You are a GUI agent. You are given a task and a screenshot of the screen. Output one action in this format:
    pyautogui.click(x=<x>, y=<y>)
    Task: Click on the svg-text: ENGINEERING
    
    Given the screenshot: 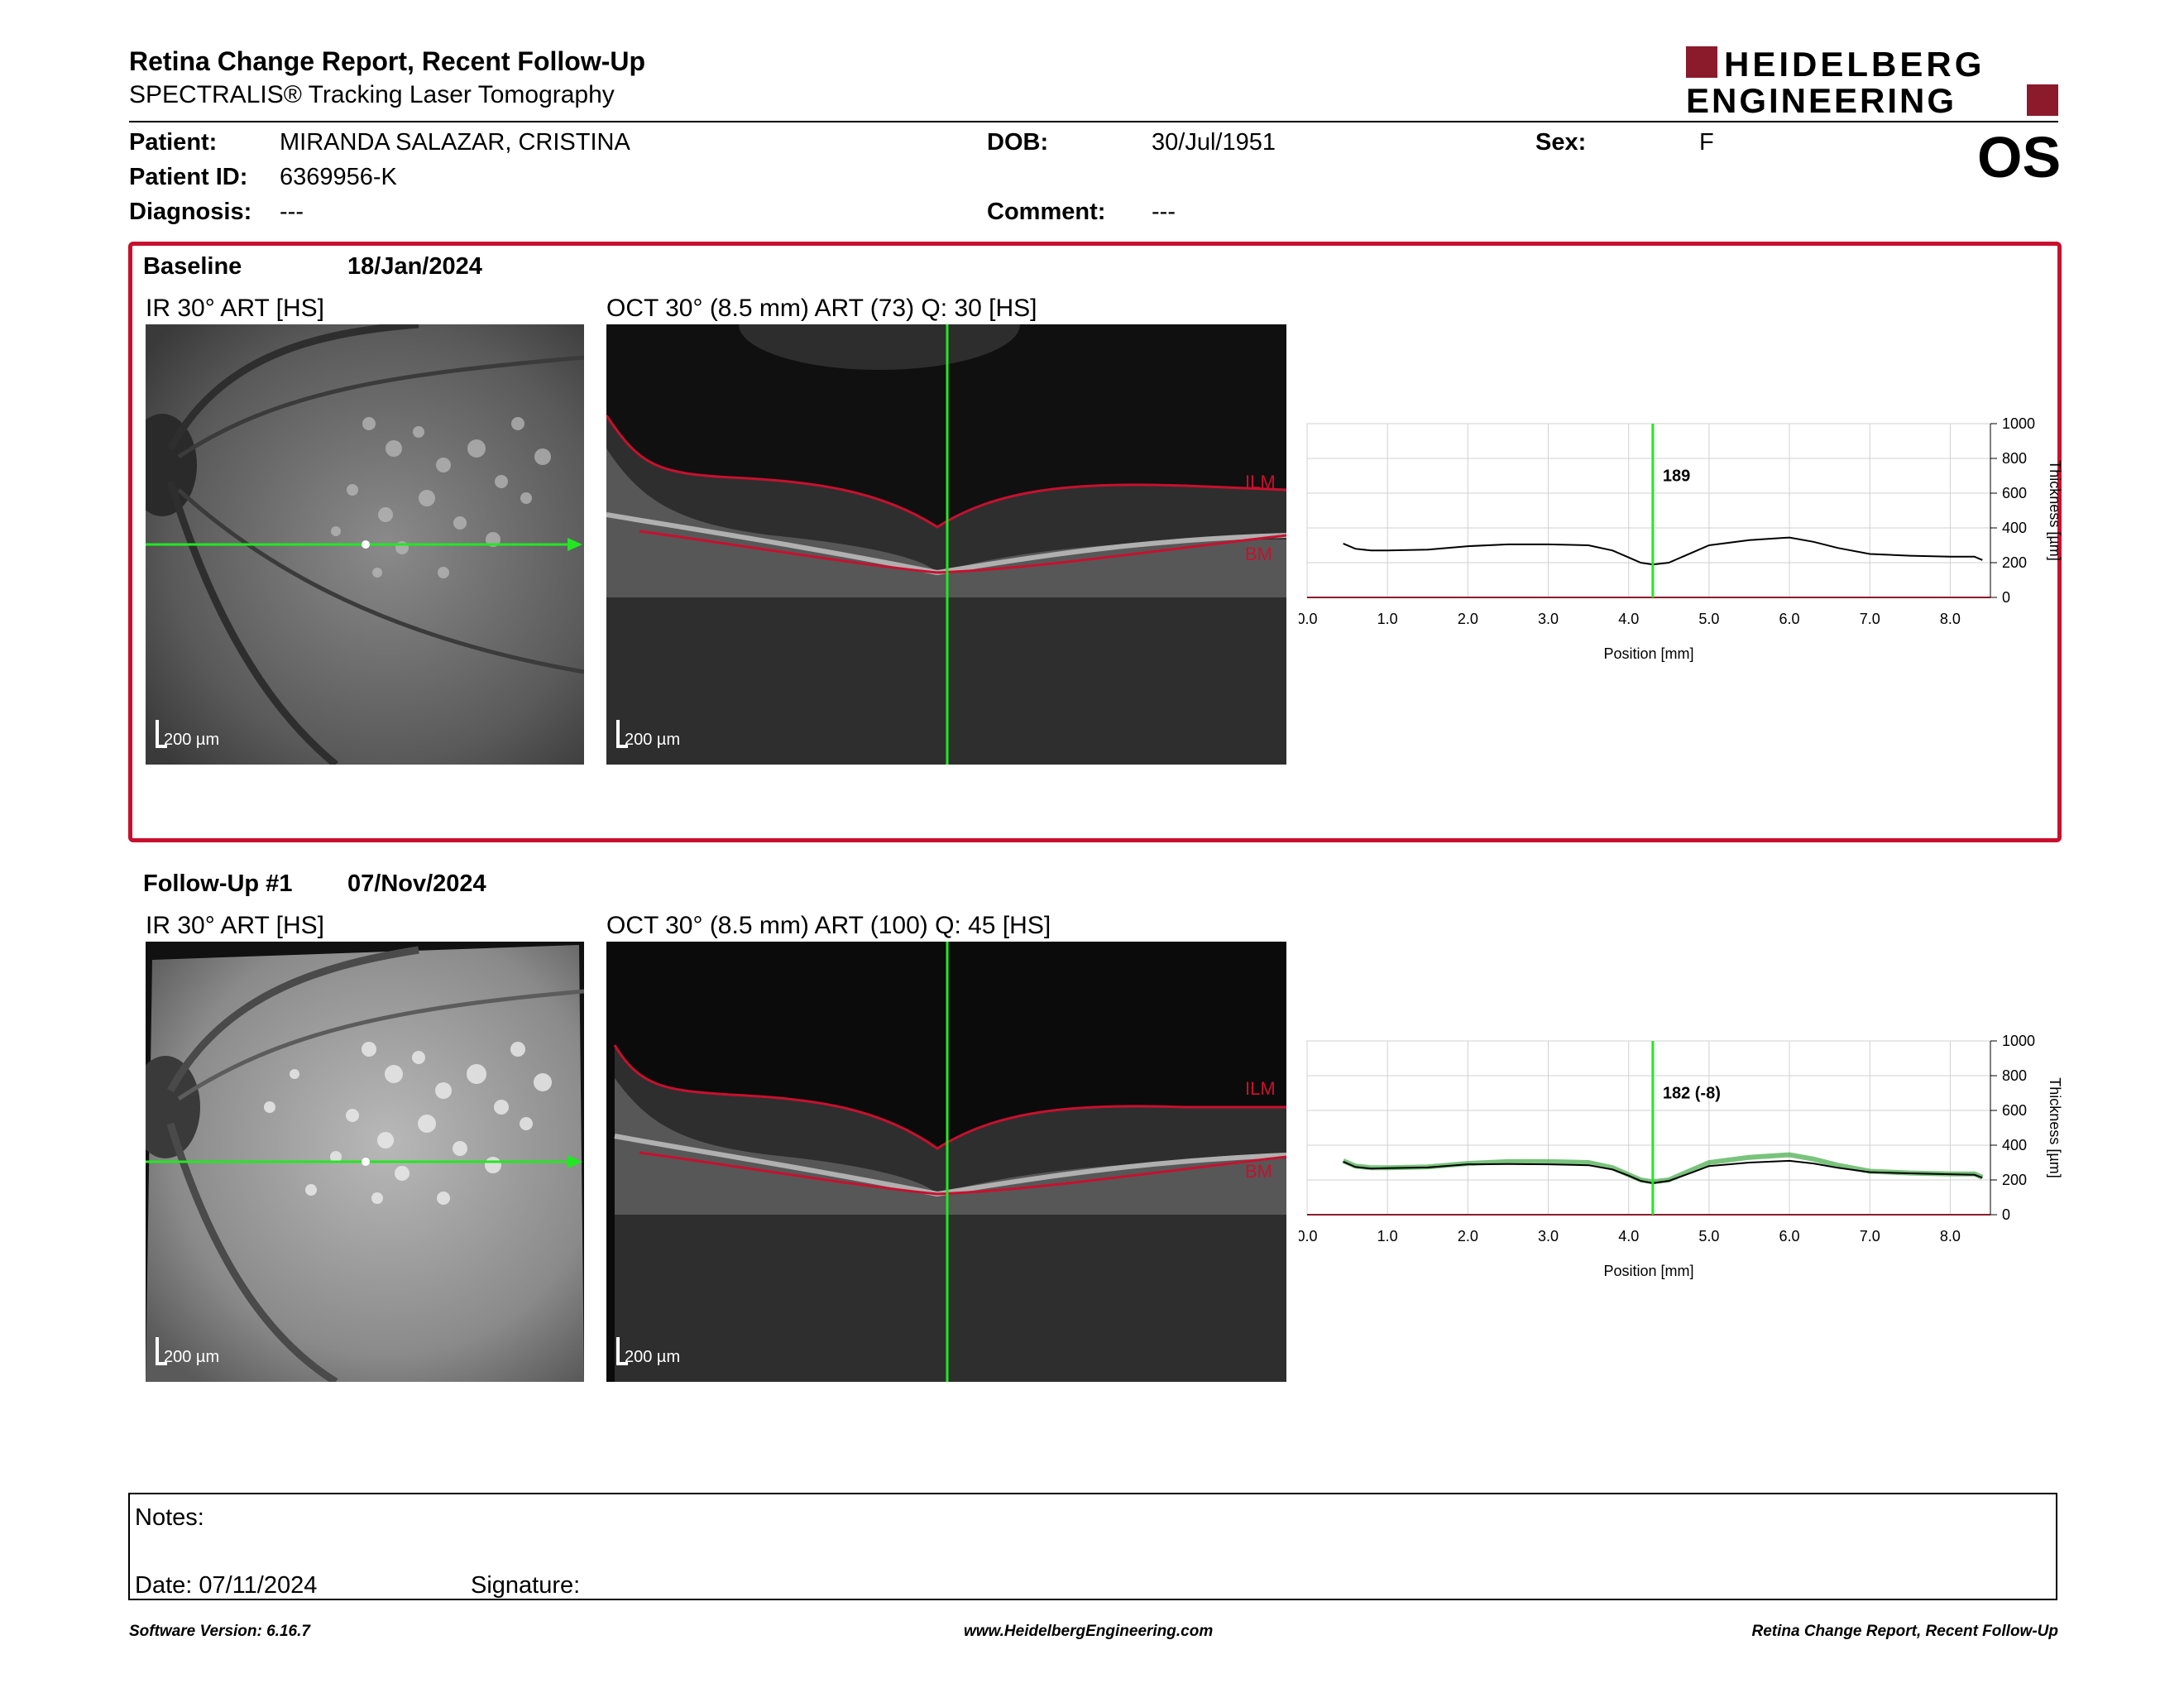 What is the action you would take?
    pyautogui.click(x=1821, y=98)
    